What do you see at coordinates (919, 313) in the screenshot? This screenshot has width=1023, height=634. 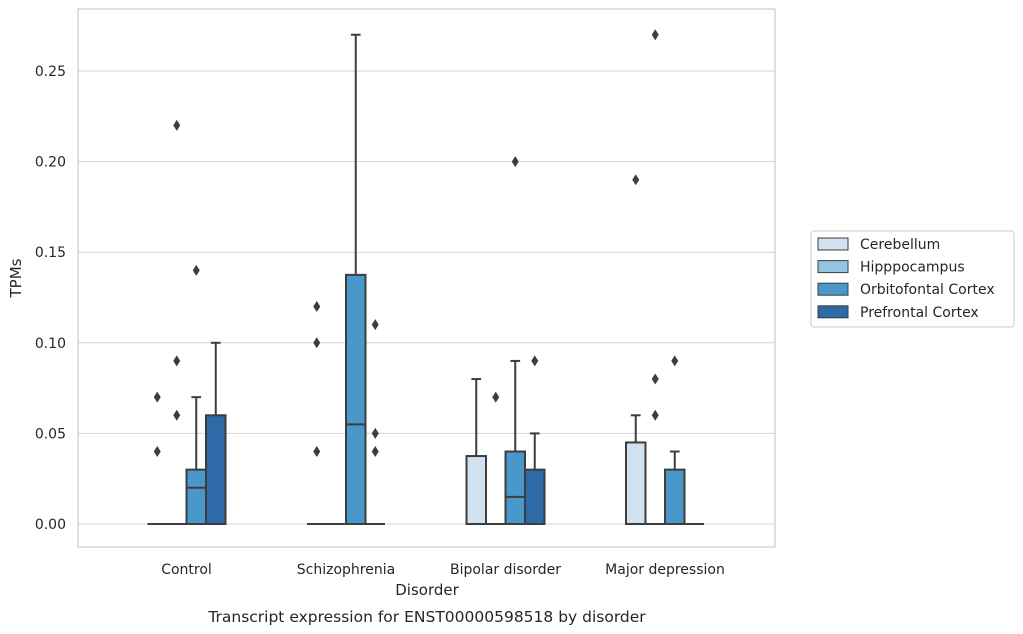 I see `legend-label: Prefrontal Cortex` at bounding box center [919, 313].